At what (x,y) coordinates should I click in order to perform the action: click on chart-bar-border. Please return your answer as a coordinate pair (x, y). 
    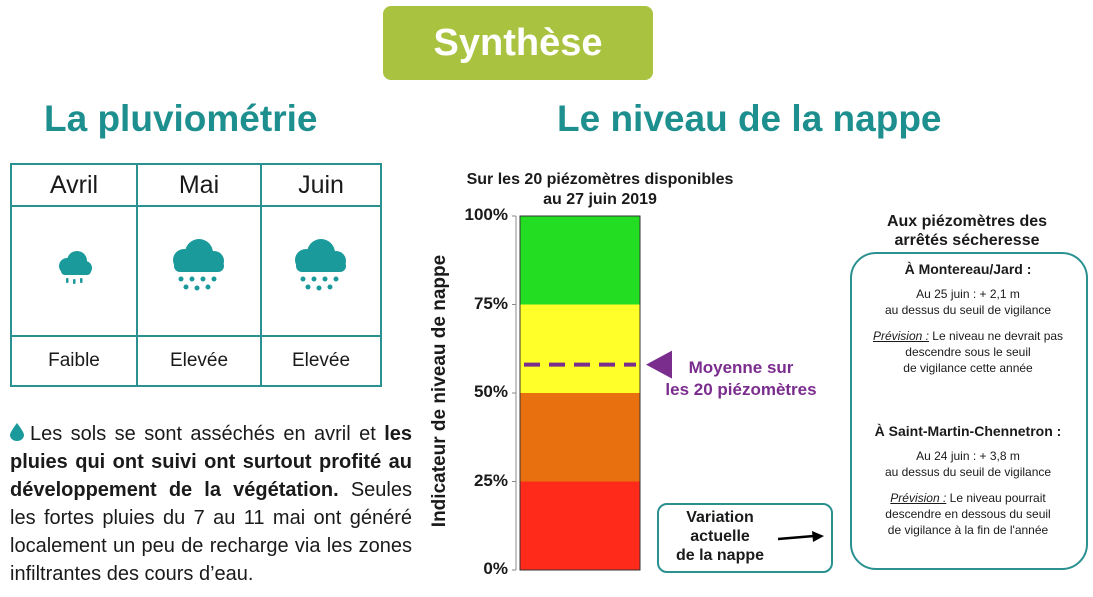
    Looking at the image, I should click on (580, 393).